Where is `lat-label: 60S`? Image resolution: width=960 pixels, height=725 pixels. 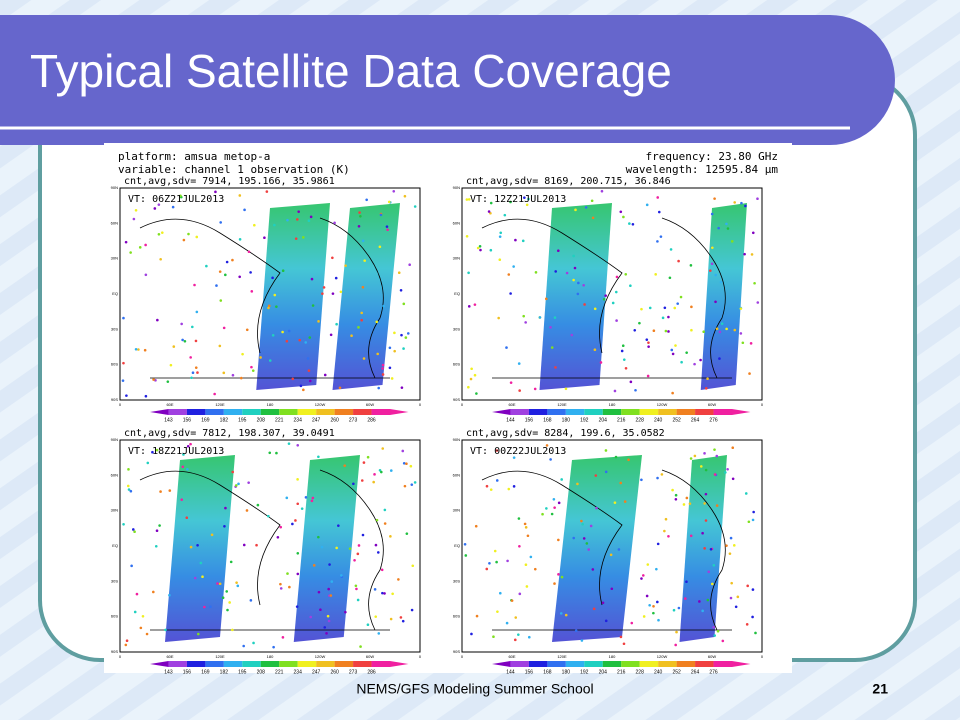 lat-label: 60S is located at coordinates (114, 364).